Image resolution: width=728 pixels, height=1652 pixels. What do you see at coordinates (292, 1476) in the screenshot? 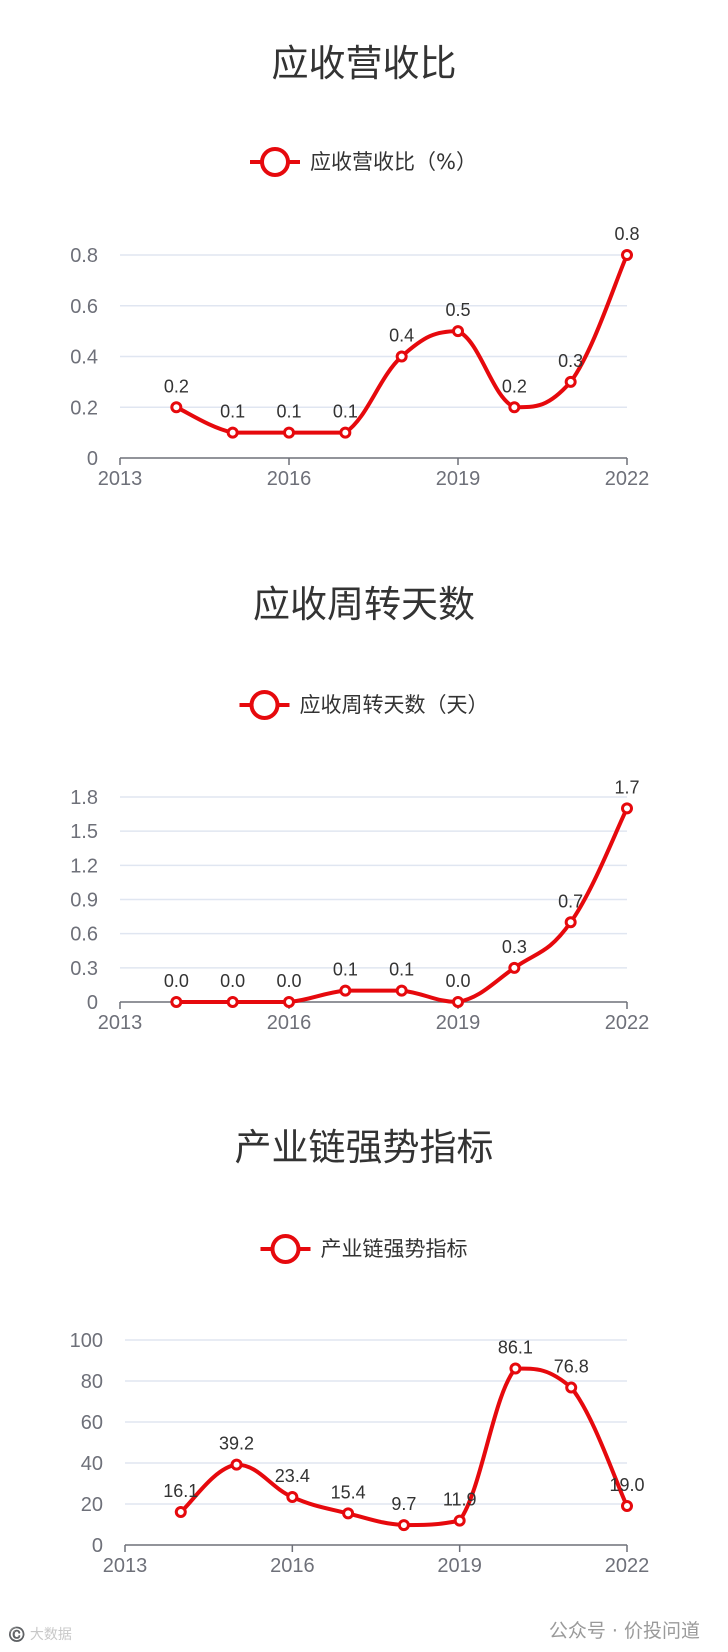
I see `data-label: 23.4` at bounding box center [292, 1476].